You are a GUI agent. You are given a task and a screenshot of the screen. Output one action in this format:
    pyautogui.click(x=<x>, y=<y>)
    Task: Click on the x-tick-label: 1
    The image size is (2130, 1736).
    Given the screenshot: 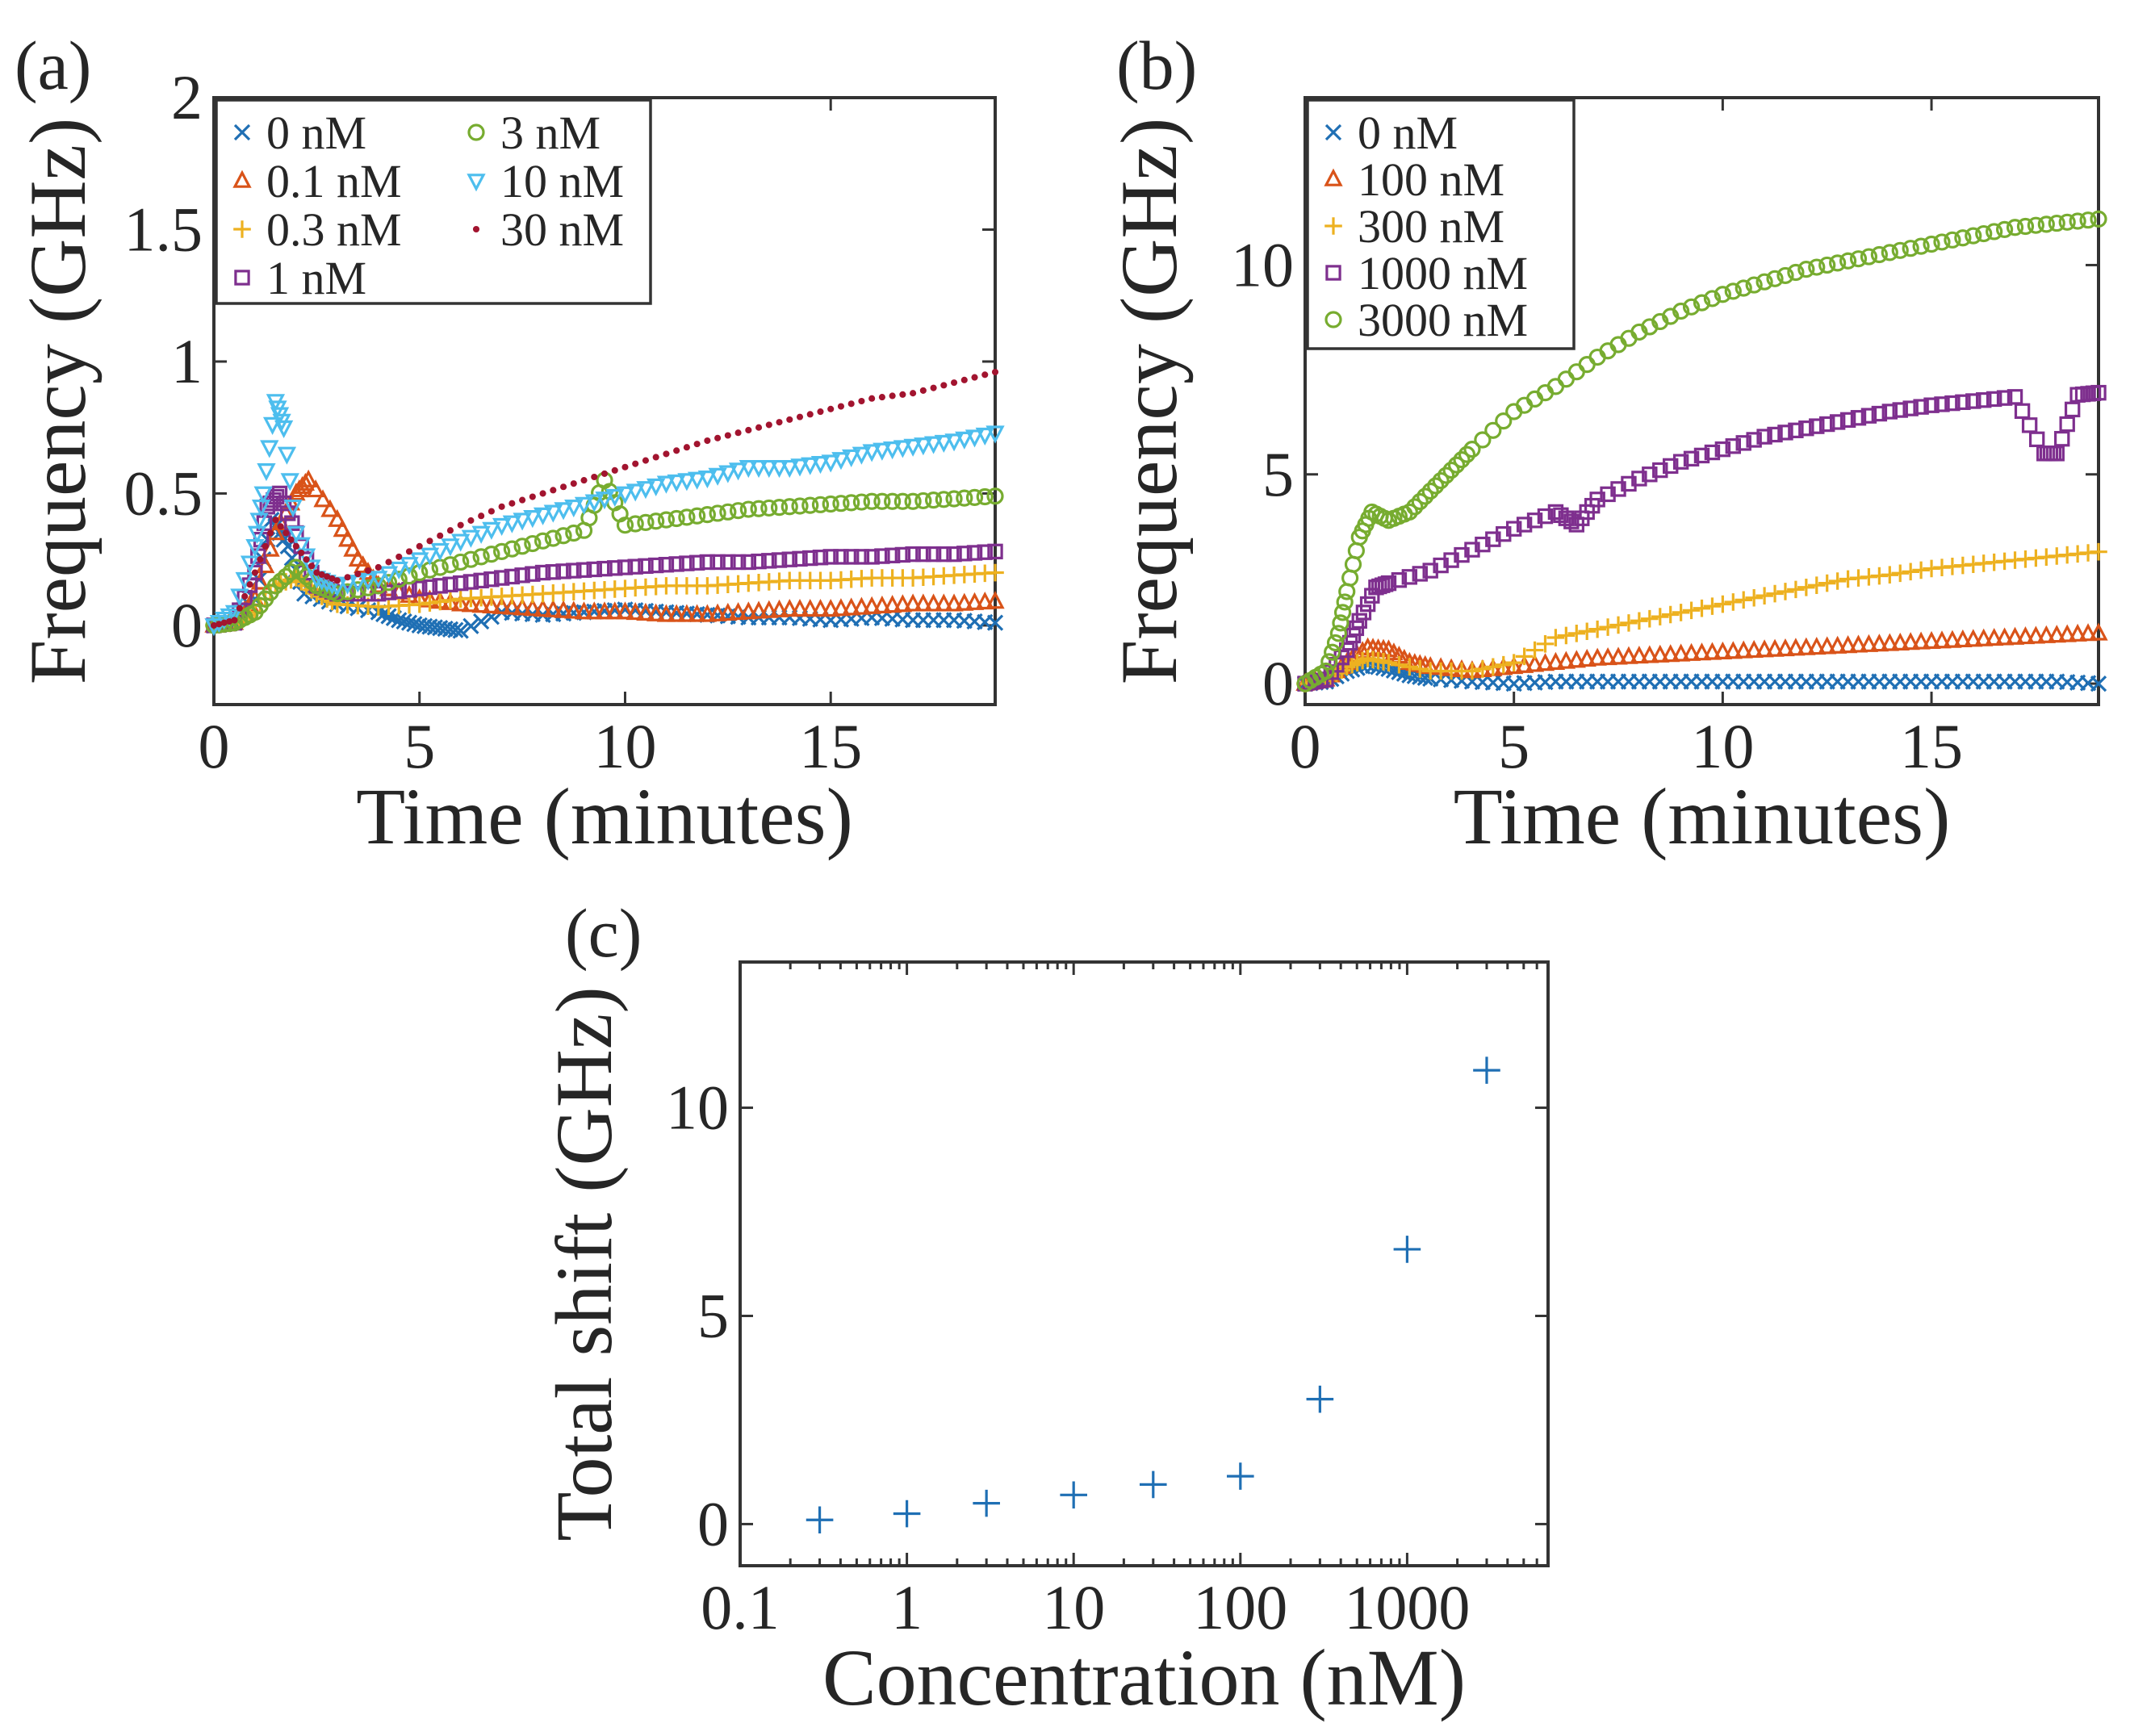 What is the action you would take?
    pyautogui.click(x=907, y=1607)
    